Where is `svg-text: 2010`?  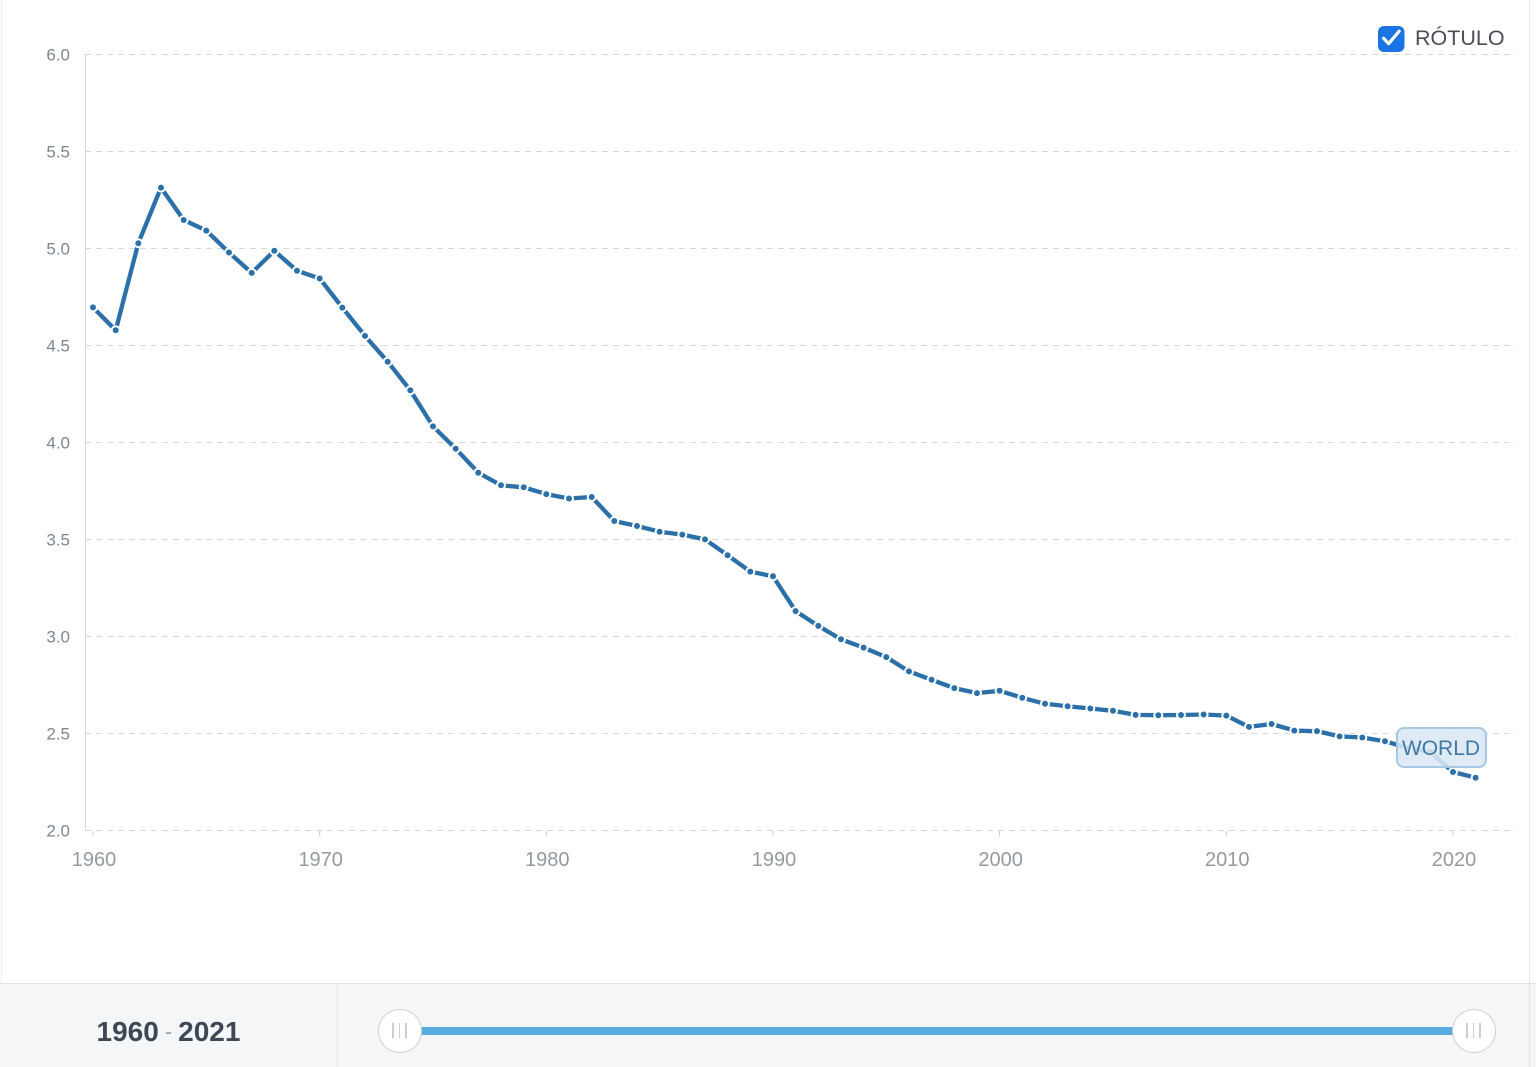 svg-text: 2010 is located at coordinates (1227, 860).